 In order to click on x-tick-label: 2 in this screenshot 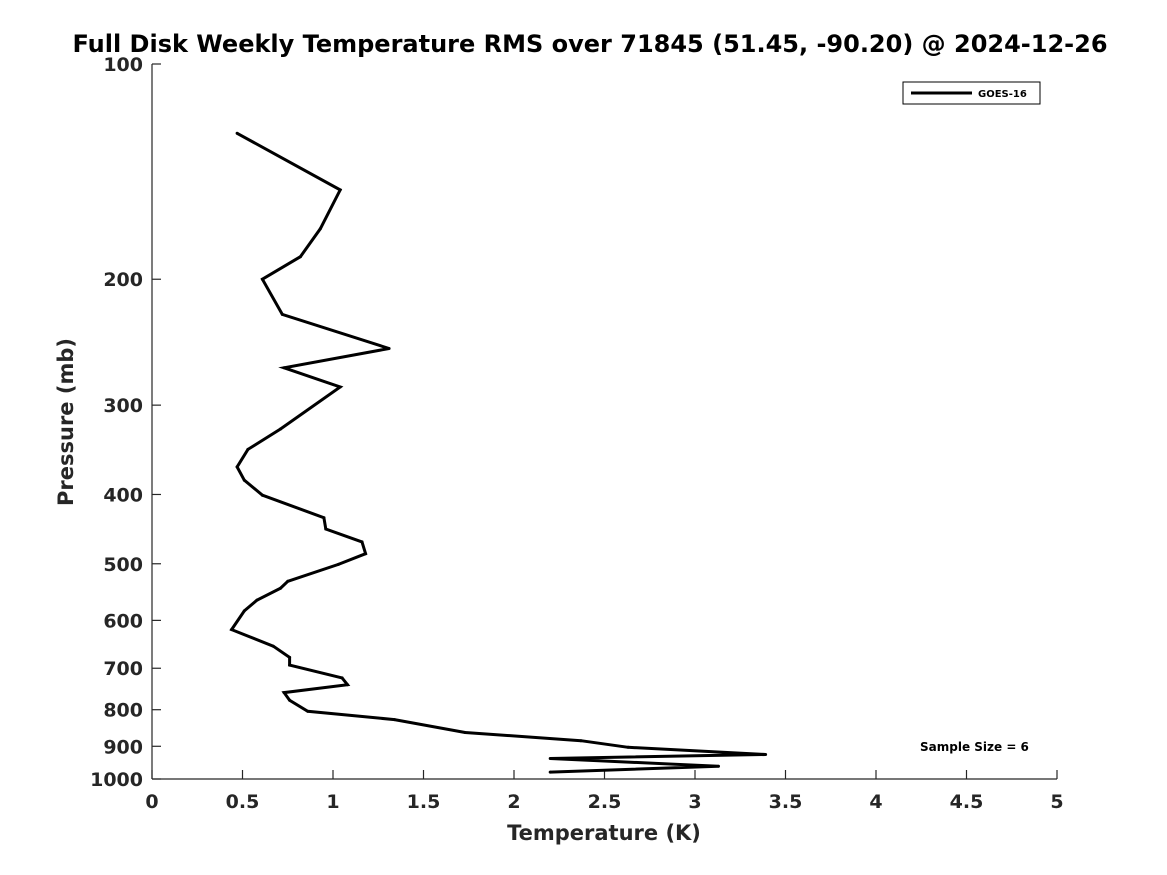, I will do `click(513, 802)`.